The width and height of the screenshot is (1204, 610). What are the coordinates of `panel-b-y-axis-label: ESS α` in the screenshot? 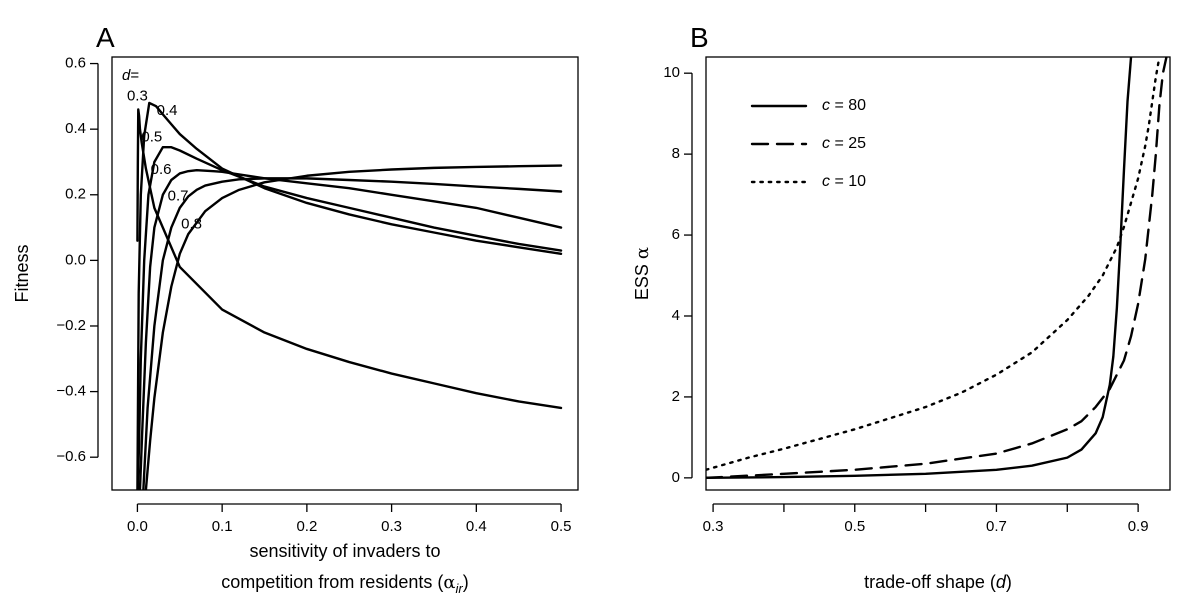 It's located at (642, 273).